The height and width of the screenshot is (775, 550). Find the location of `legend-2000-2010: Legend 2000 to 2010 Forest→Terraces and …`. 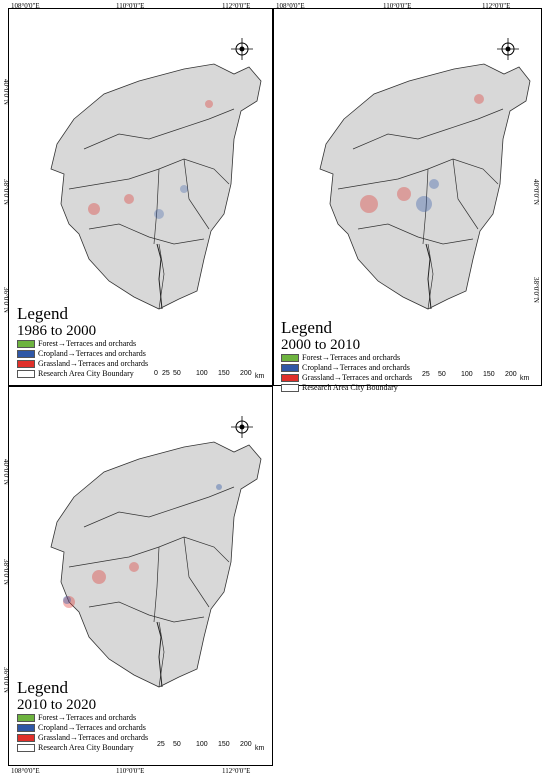

legend-2000-2010: Legend 2000 to 2010 Forest→Terraces and … is located at coordinates (346, 356).